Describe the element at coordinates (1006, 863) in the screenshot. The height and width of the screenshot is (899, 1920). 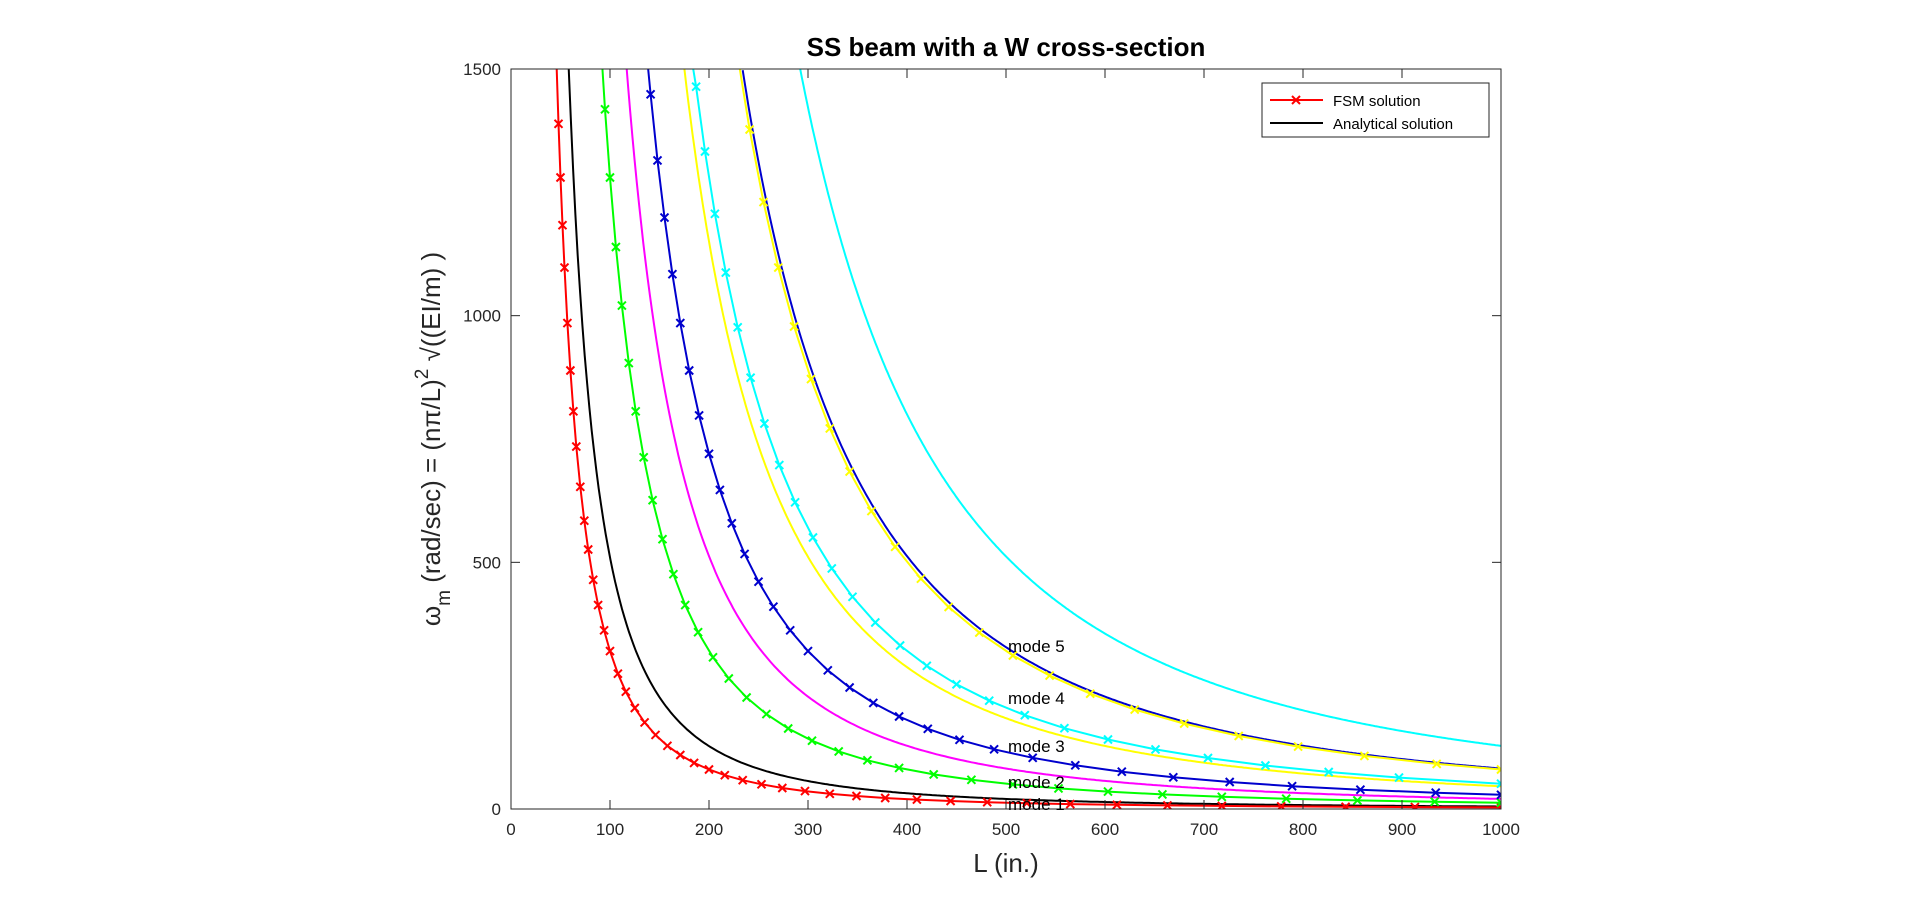
I see `x-axis-title: L (in.)` at that location.